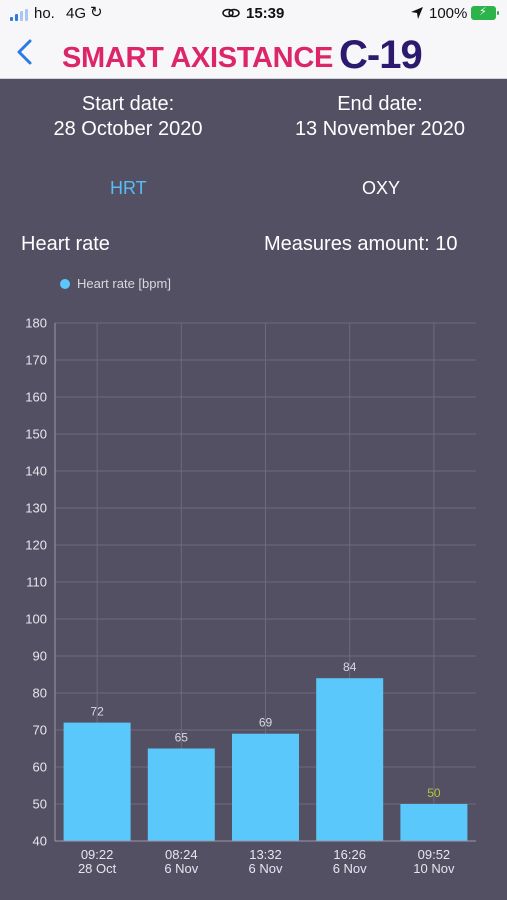 This screenshot has width=507, height=900. What do you see at coordinates (40, 804) in the screenshot?
I see `y-tick-label: 50` at bounding box center [40, 804].